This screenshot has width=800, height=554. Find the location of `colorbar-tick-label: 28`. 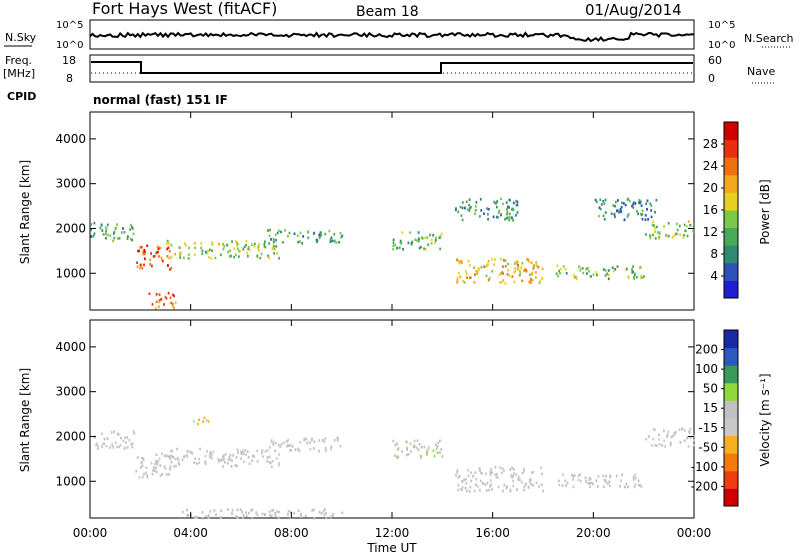

colorbar-tick-label: 28 is located at coordinates (710, 144).